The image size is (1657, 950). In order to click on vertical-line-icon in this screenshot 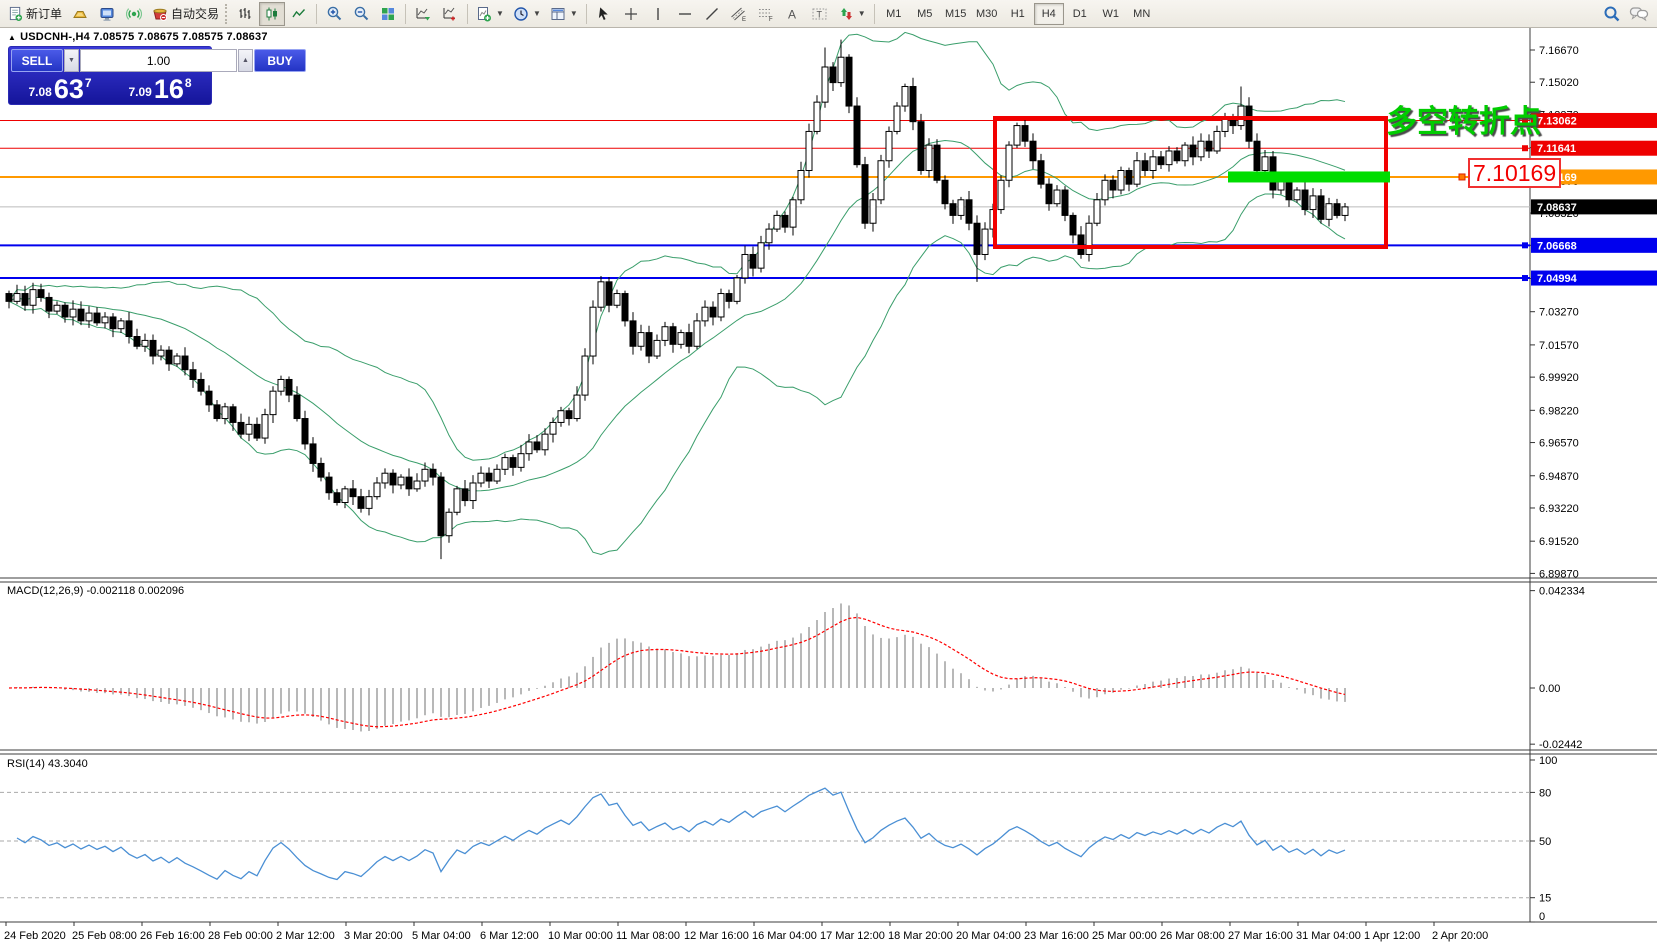, I will do `click(658, 13)`.